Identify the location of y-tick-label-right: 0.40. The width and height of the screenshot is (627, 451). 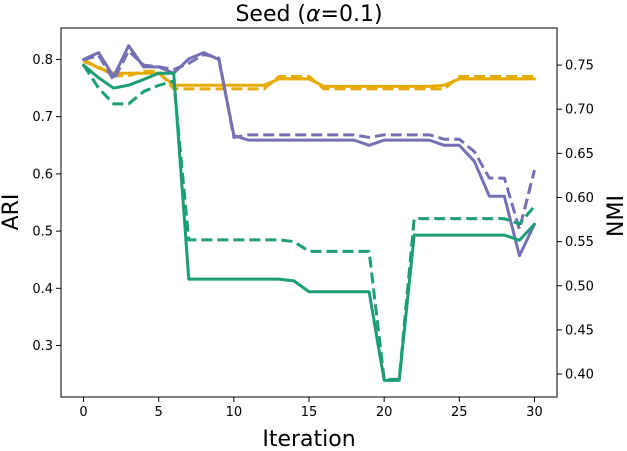
(579, 375).